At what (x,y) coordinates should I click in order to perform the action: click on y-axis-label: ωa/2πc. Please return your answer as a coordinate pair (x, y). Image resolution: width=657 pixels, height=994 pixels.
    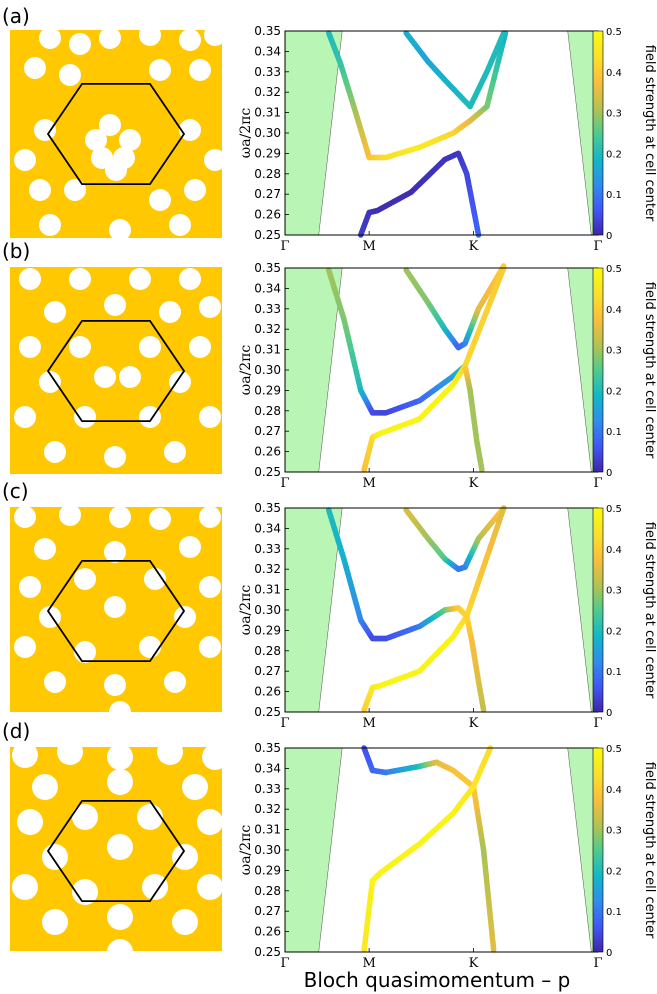
    Looking at the image, I should click on (246, 610).